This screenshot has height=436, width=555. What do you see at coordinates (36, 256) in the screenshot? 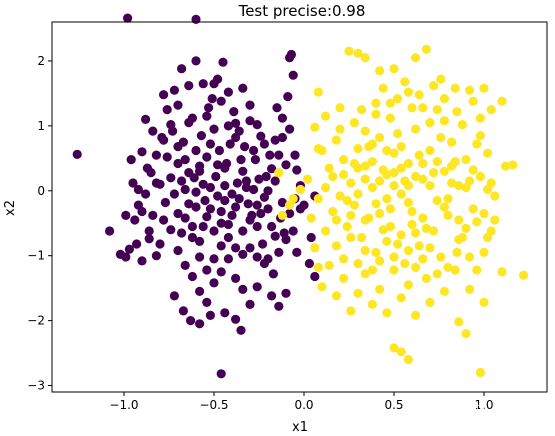
I see `y-tick-label: −1` at bounding box center [36, 256].